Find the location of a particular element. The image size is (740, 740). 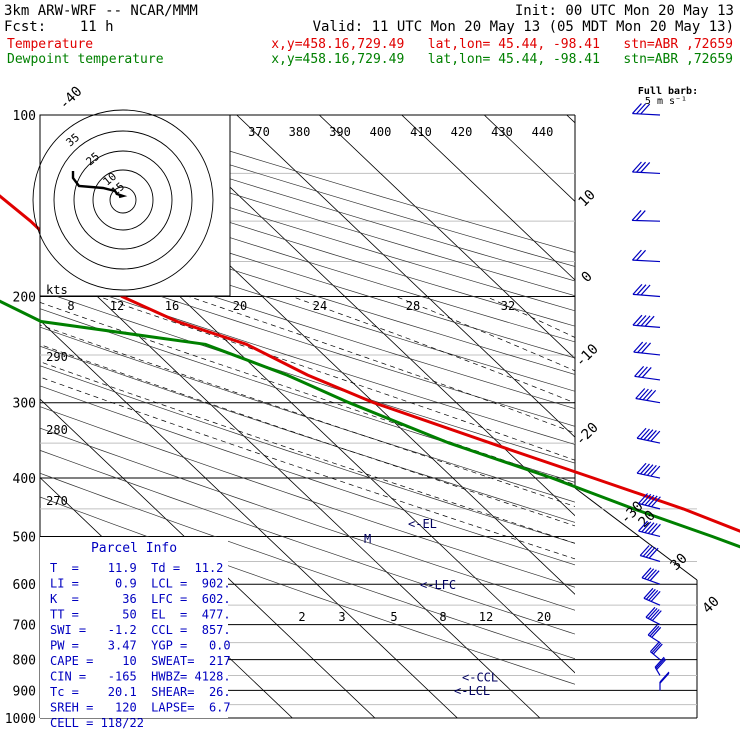

mixing-ratio-label: 28 is located at coordinates (413, 306).